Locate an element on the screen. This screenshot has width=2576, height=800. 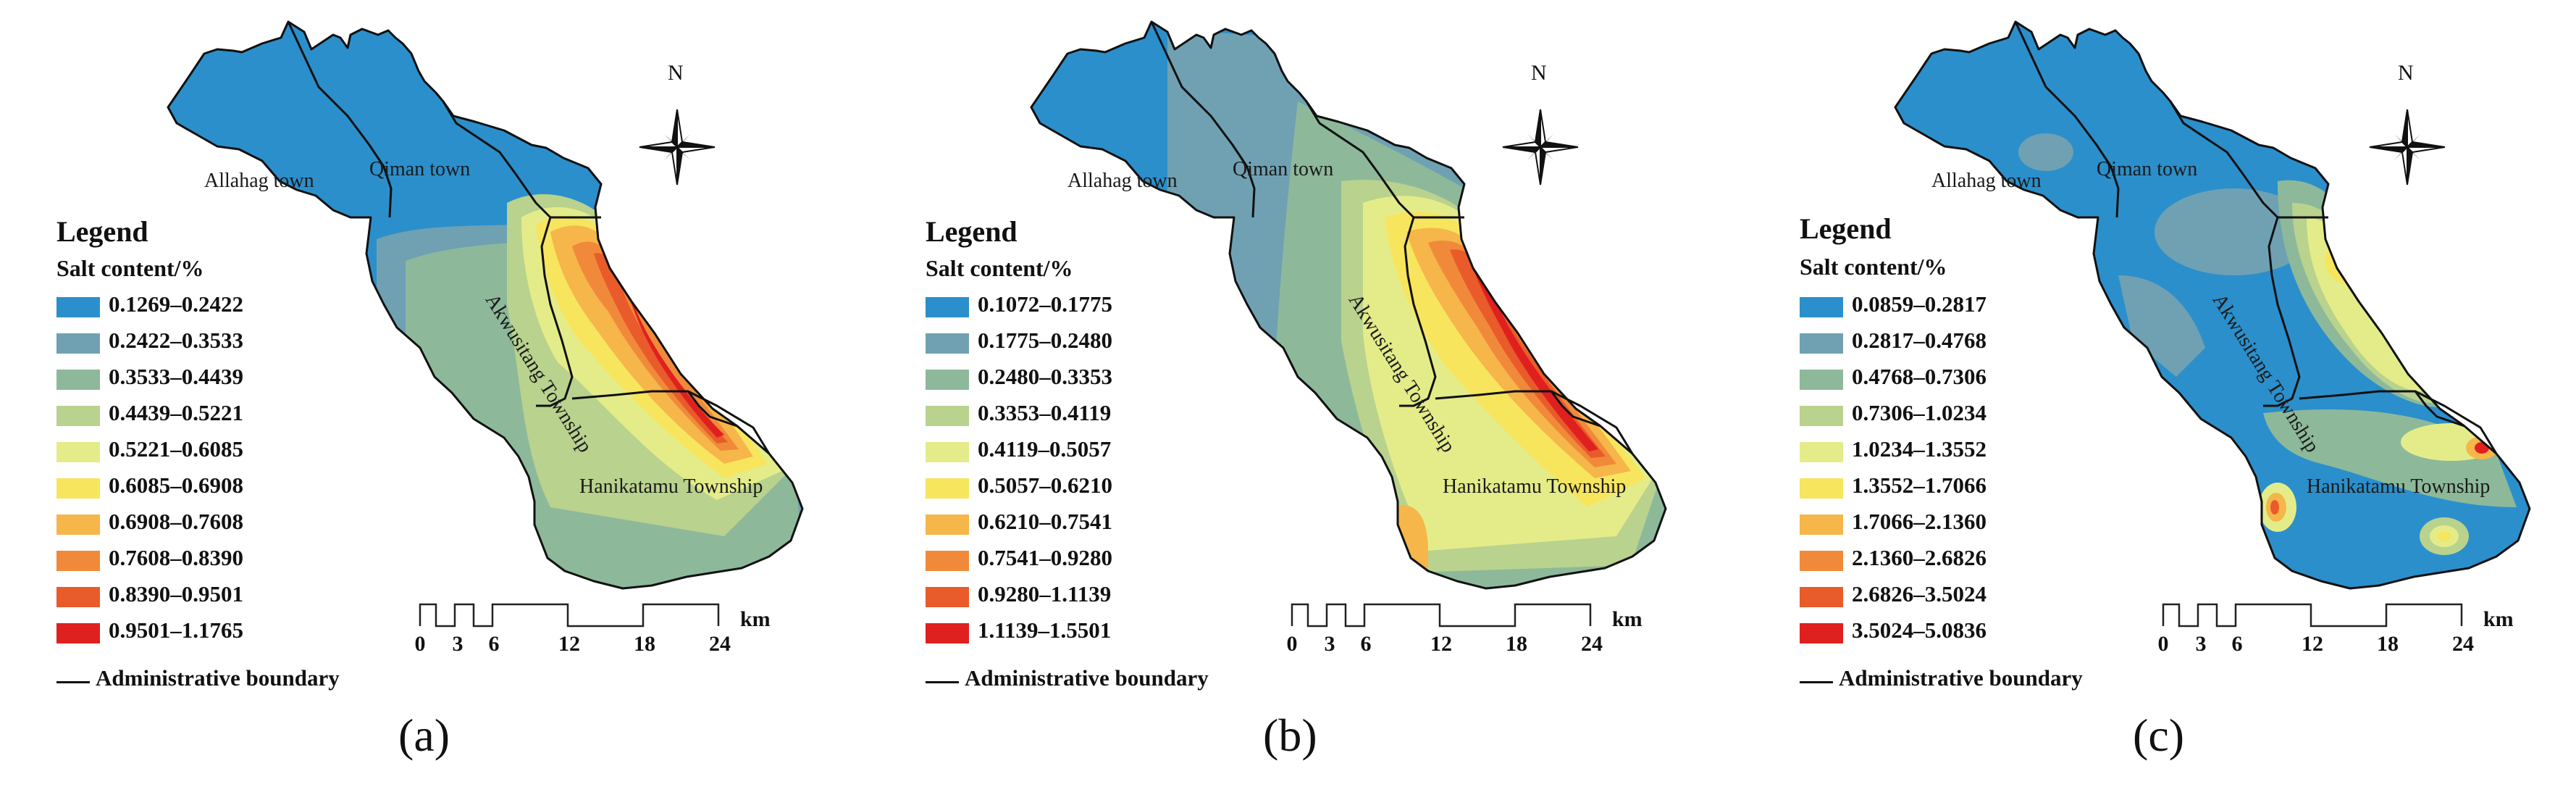
range-label: 1.1139–1.5501 is located at coordinates (1045, 630).